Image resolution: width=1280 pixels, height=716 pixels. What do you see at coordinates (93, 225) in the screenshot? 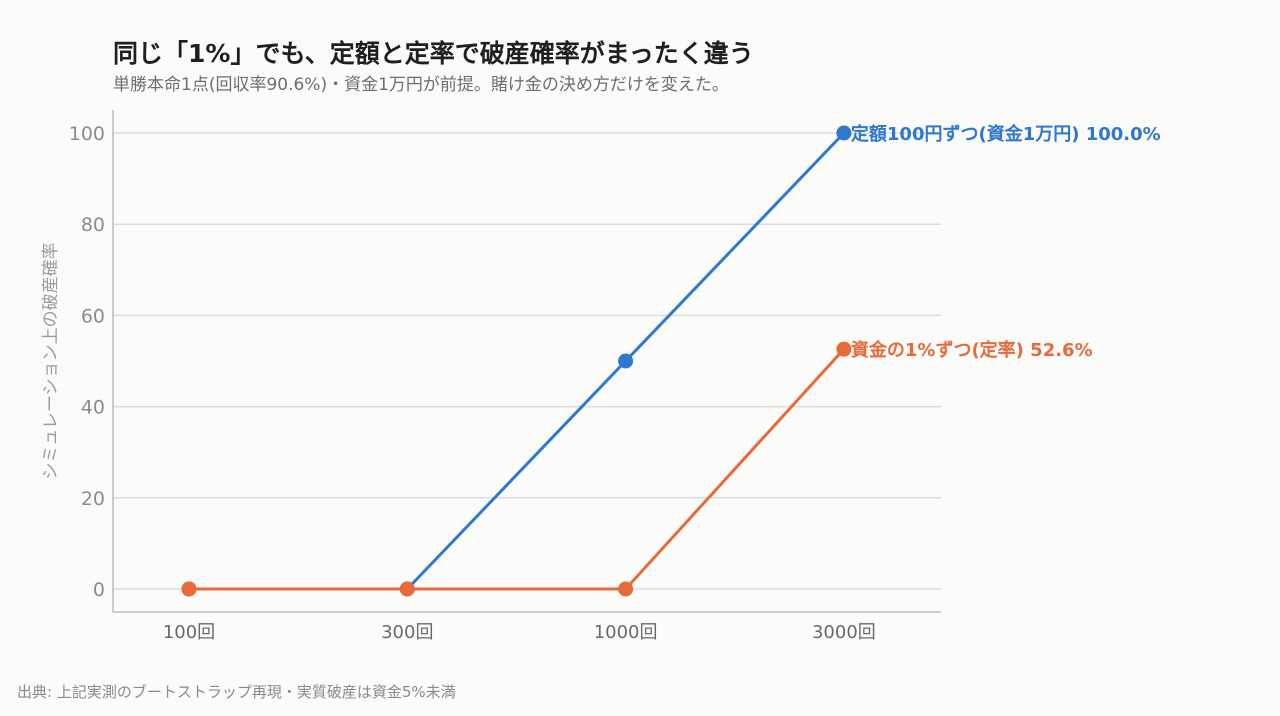
I see `y-tick-label: 80` at bounding box center [93, 225].